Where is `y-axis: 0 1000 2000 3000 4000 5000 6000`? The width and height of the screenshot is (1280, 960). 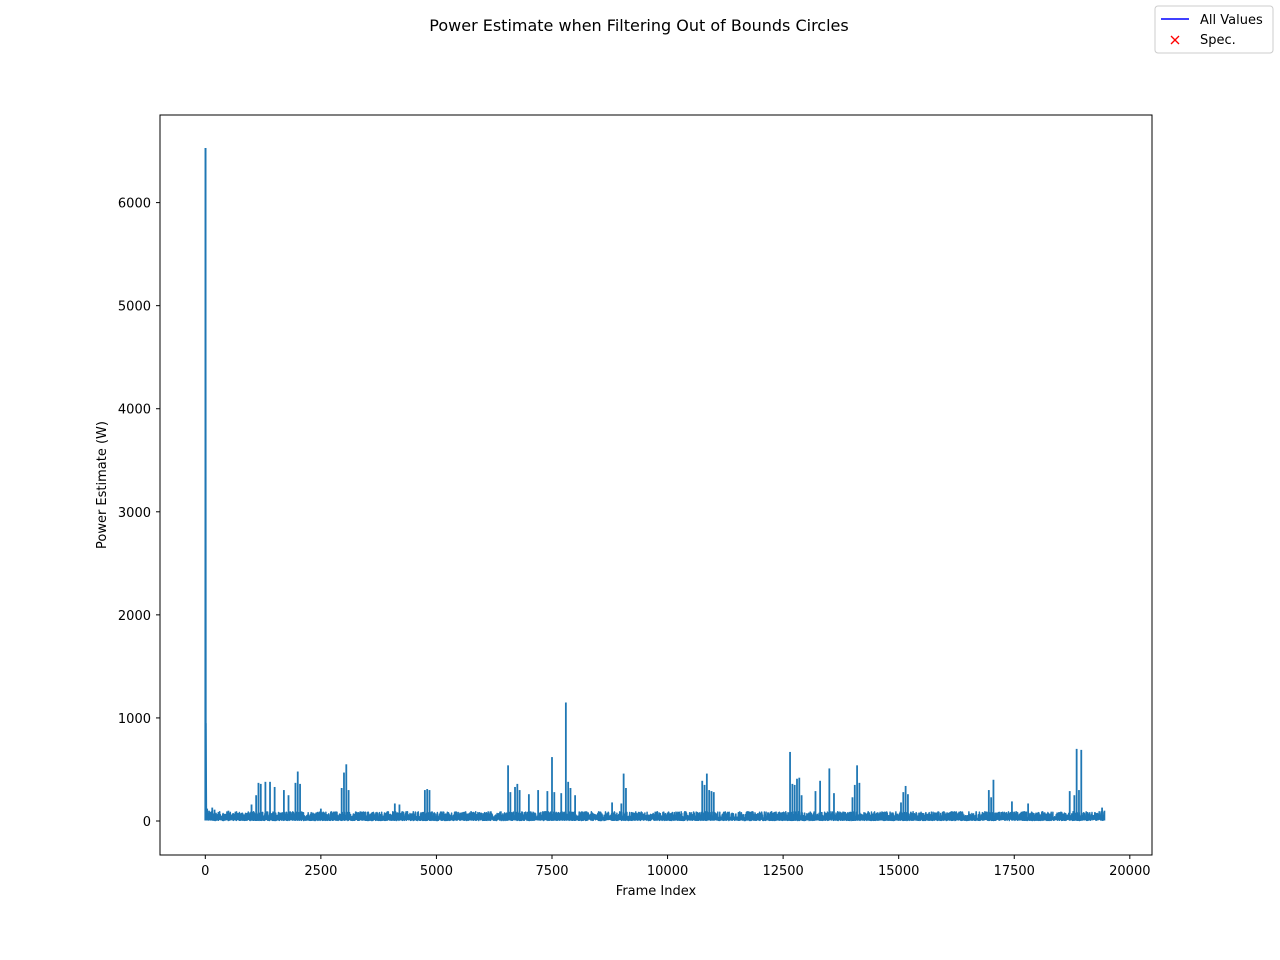 y-axis: 0 1000 2000 3000 4000 5000 6000 is located at coordinates (139, 513).